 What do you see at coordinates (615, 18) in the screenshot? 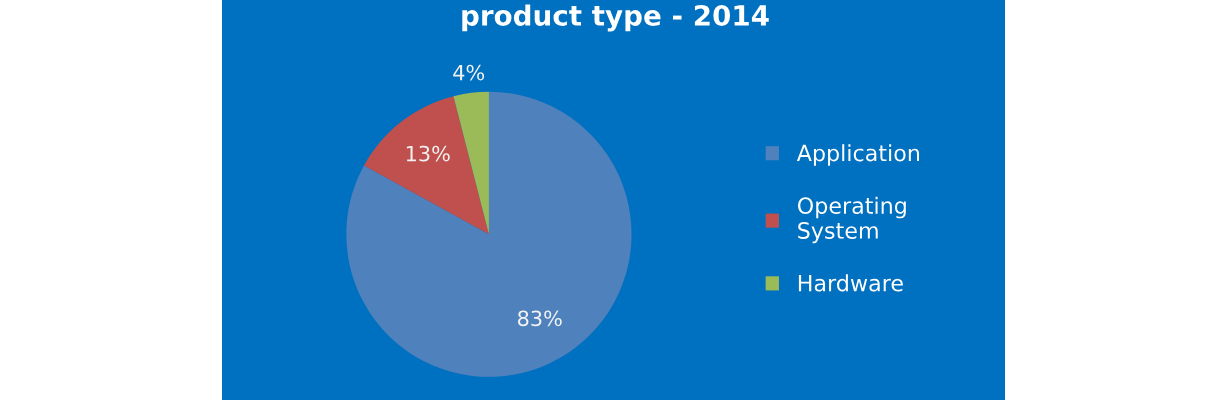
I see `chart-title: product type - 2014` at bounding box center [615, 18].